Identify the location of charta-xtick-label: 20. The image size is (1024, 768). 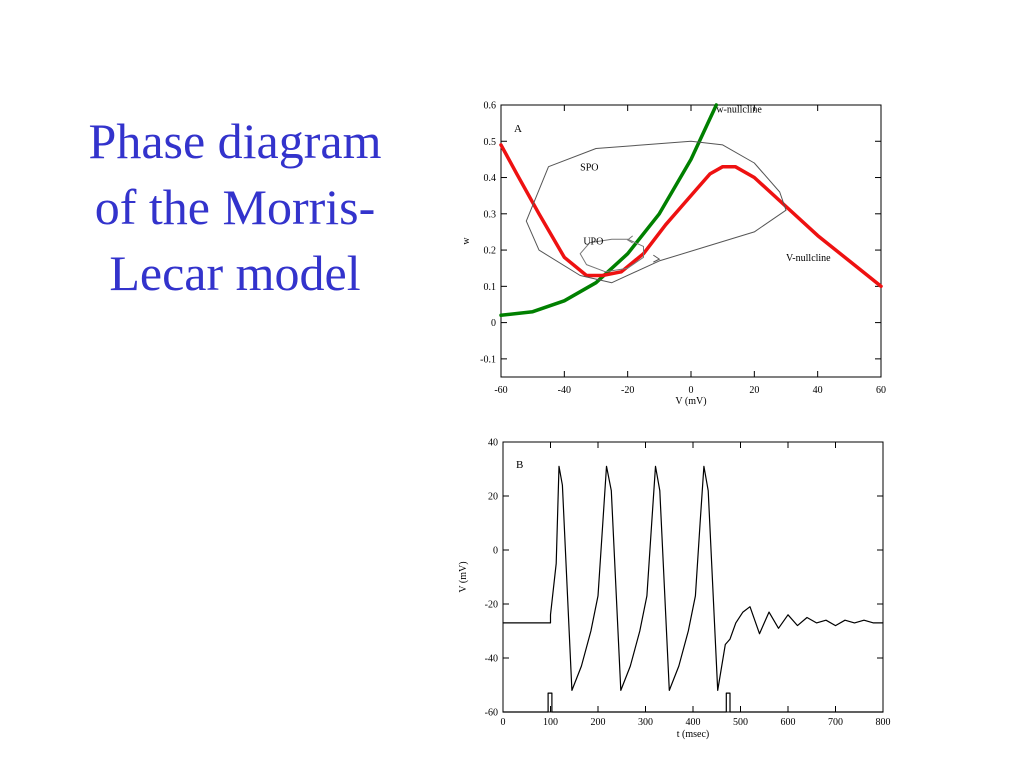
(754, 390).